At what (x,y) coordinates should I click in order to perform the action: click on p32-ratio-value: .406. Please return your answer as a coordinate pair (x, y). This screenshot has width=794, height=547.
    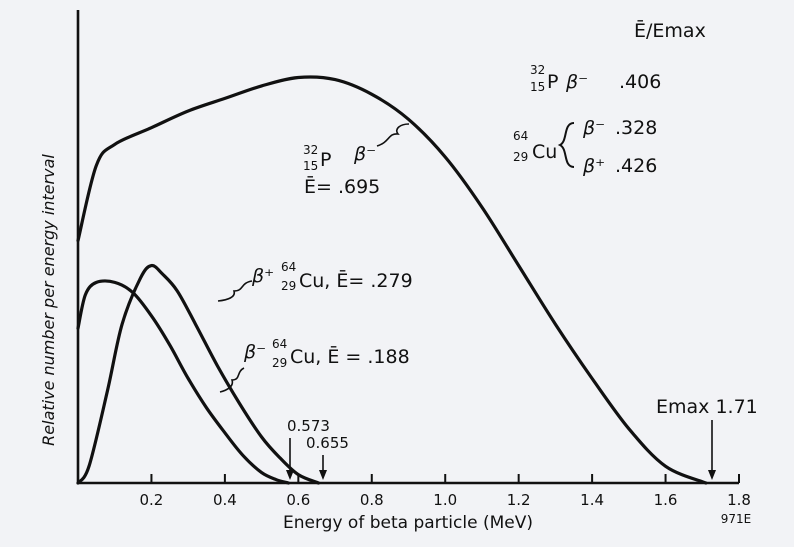
    Looking at the image, I should click on (640, 82).